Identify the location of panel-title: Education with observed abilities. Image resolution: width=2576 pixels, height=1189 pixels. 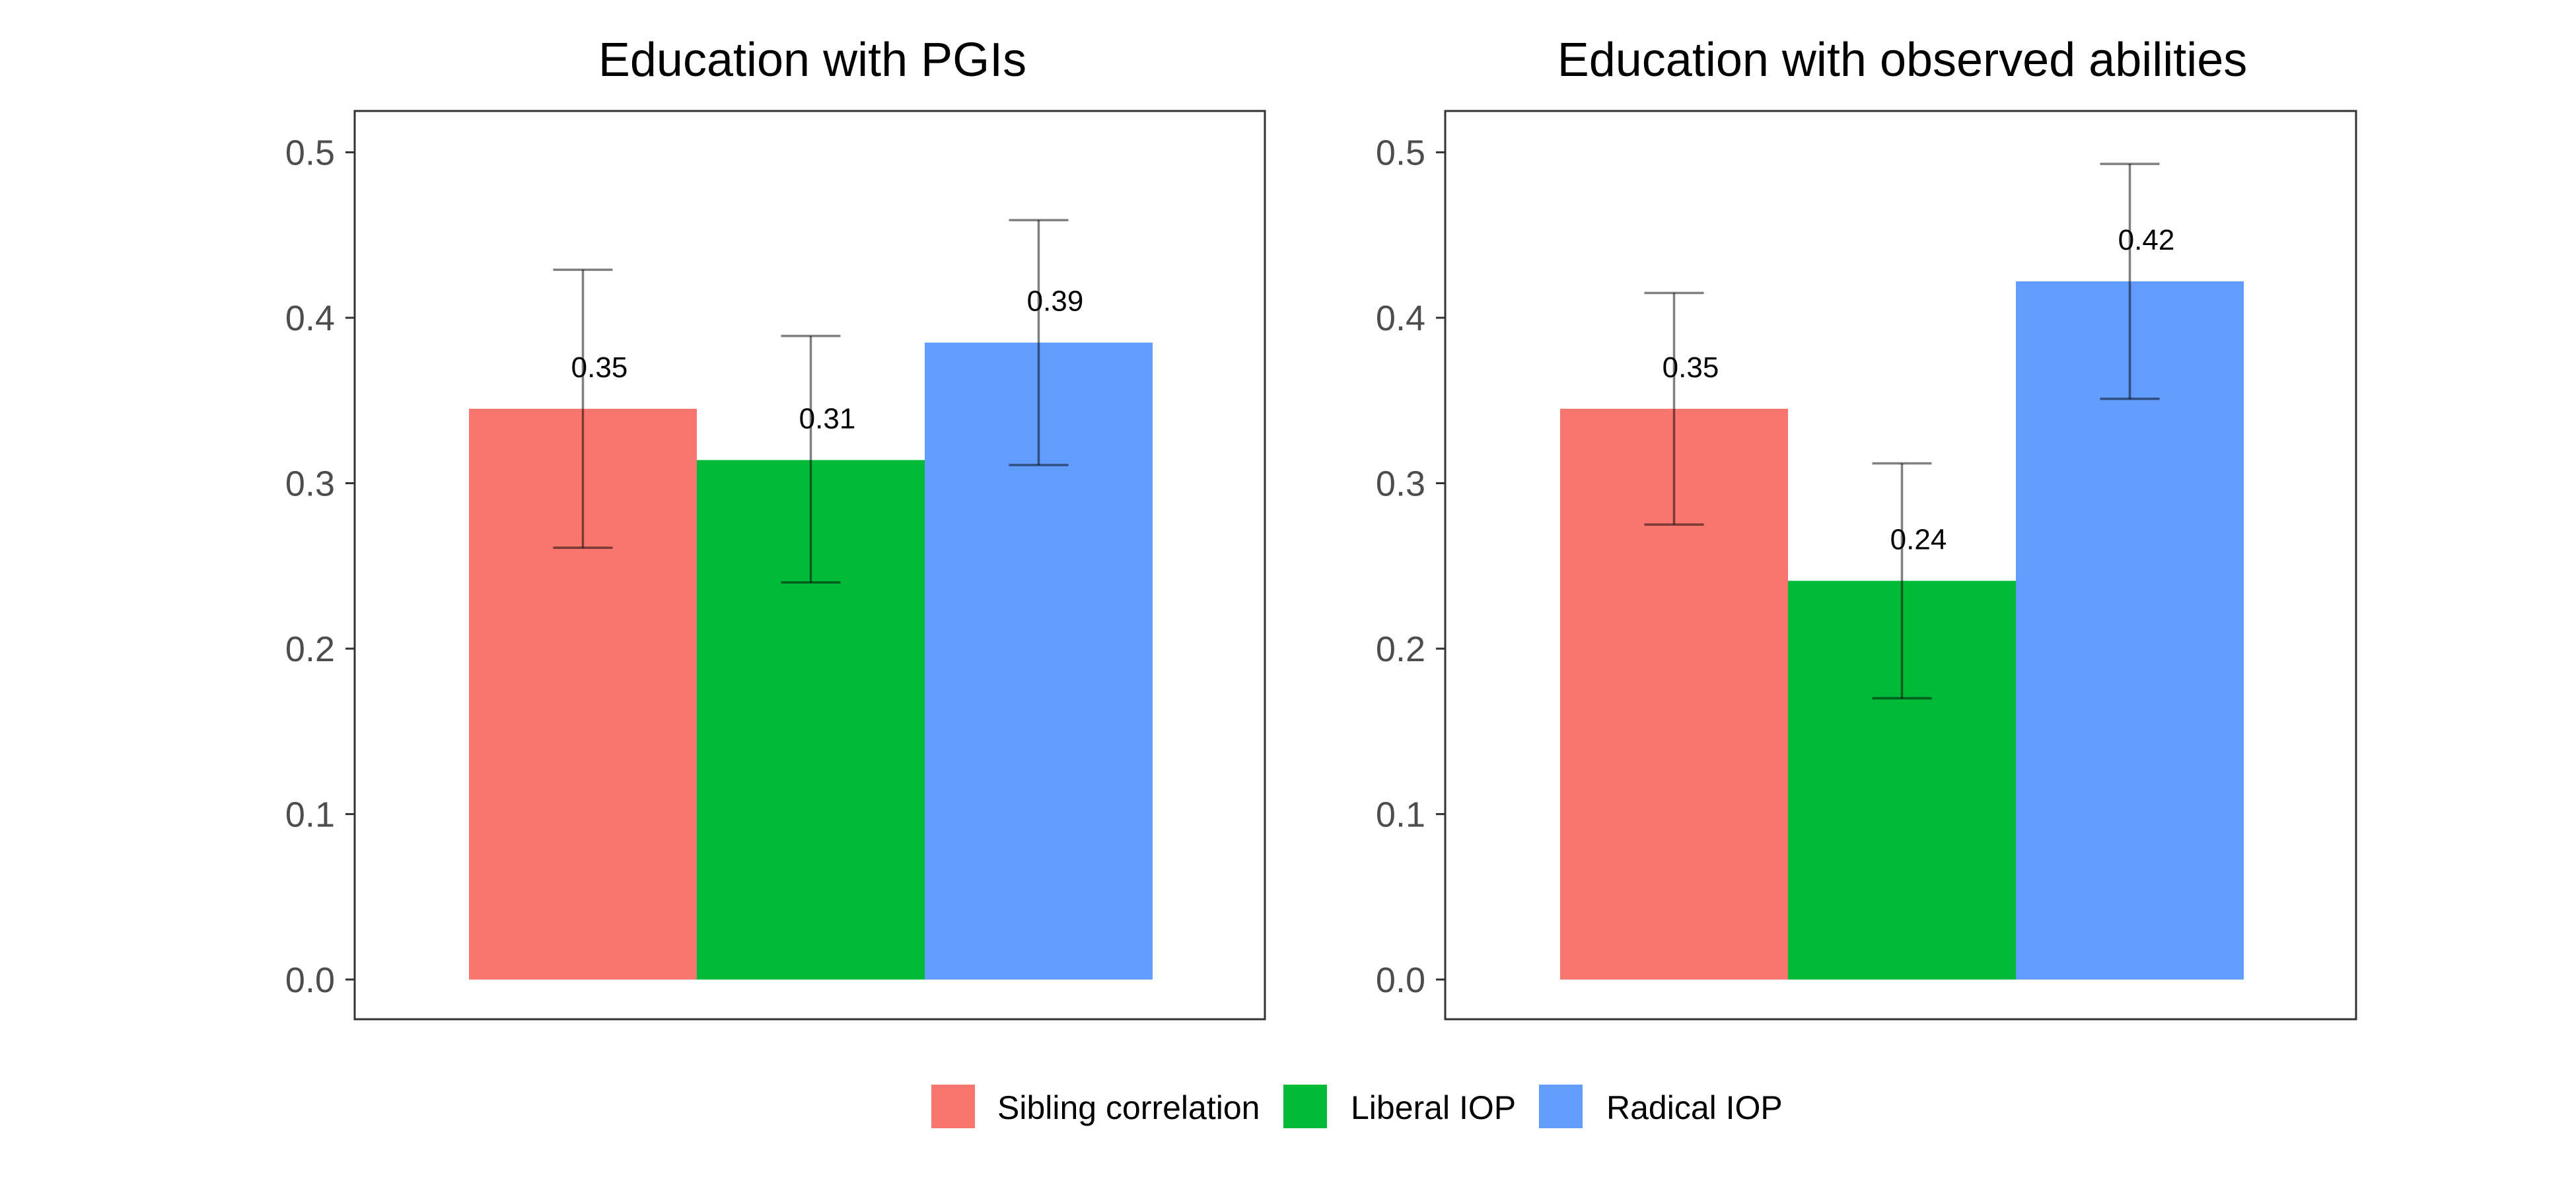
(1902, 60).